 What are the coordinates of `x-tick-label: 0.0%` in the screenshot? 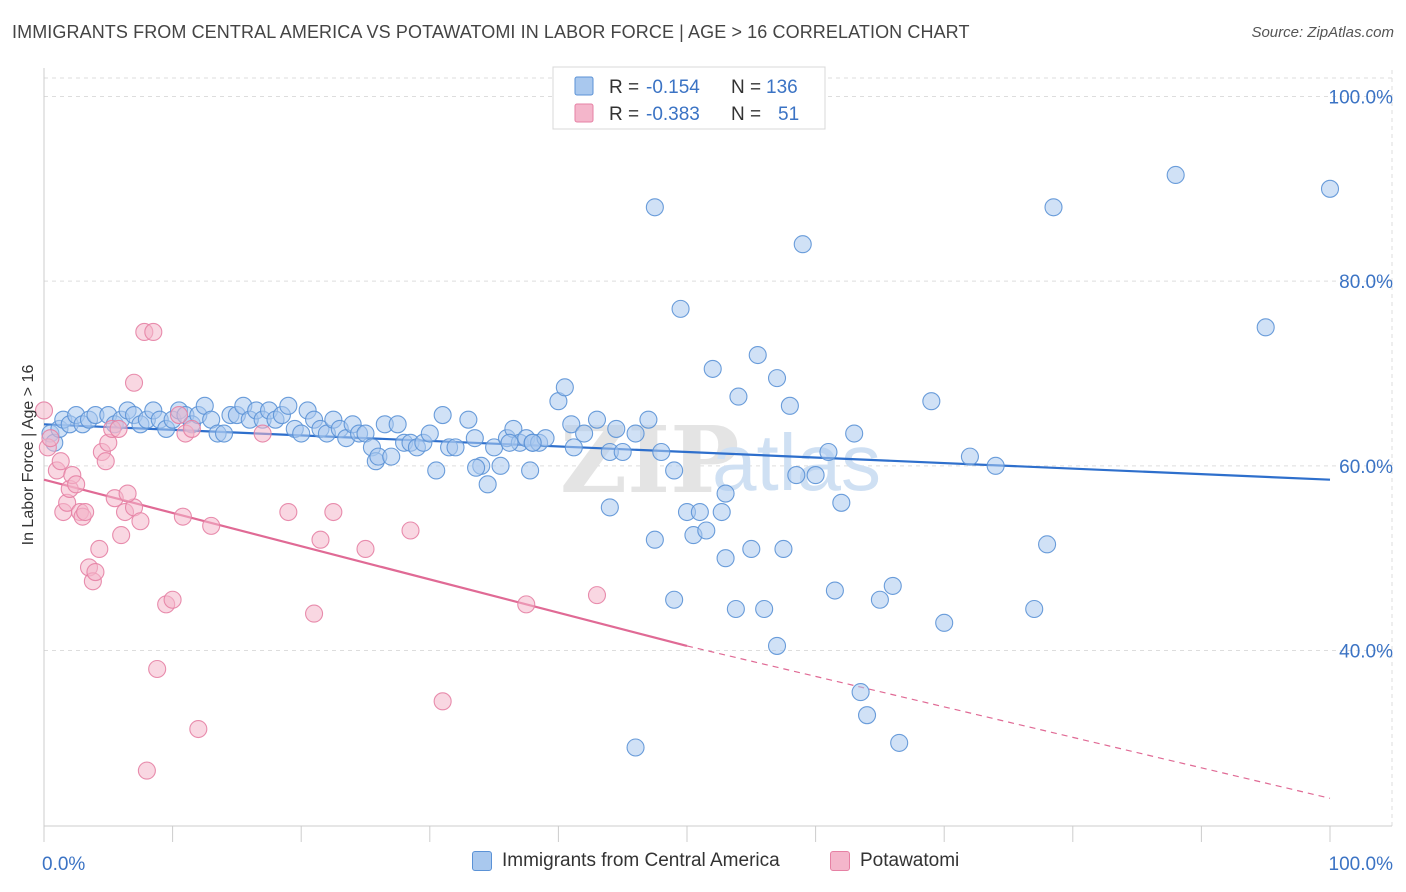 It's located at (63, 864).